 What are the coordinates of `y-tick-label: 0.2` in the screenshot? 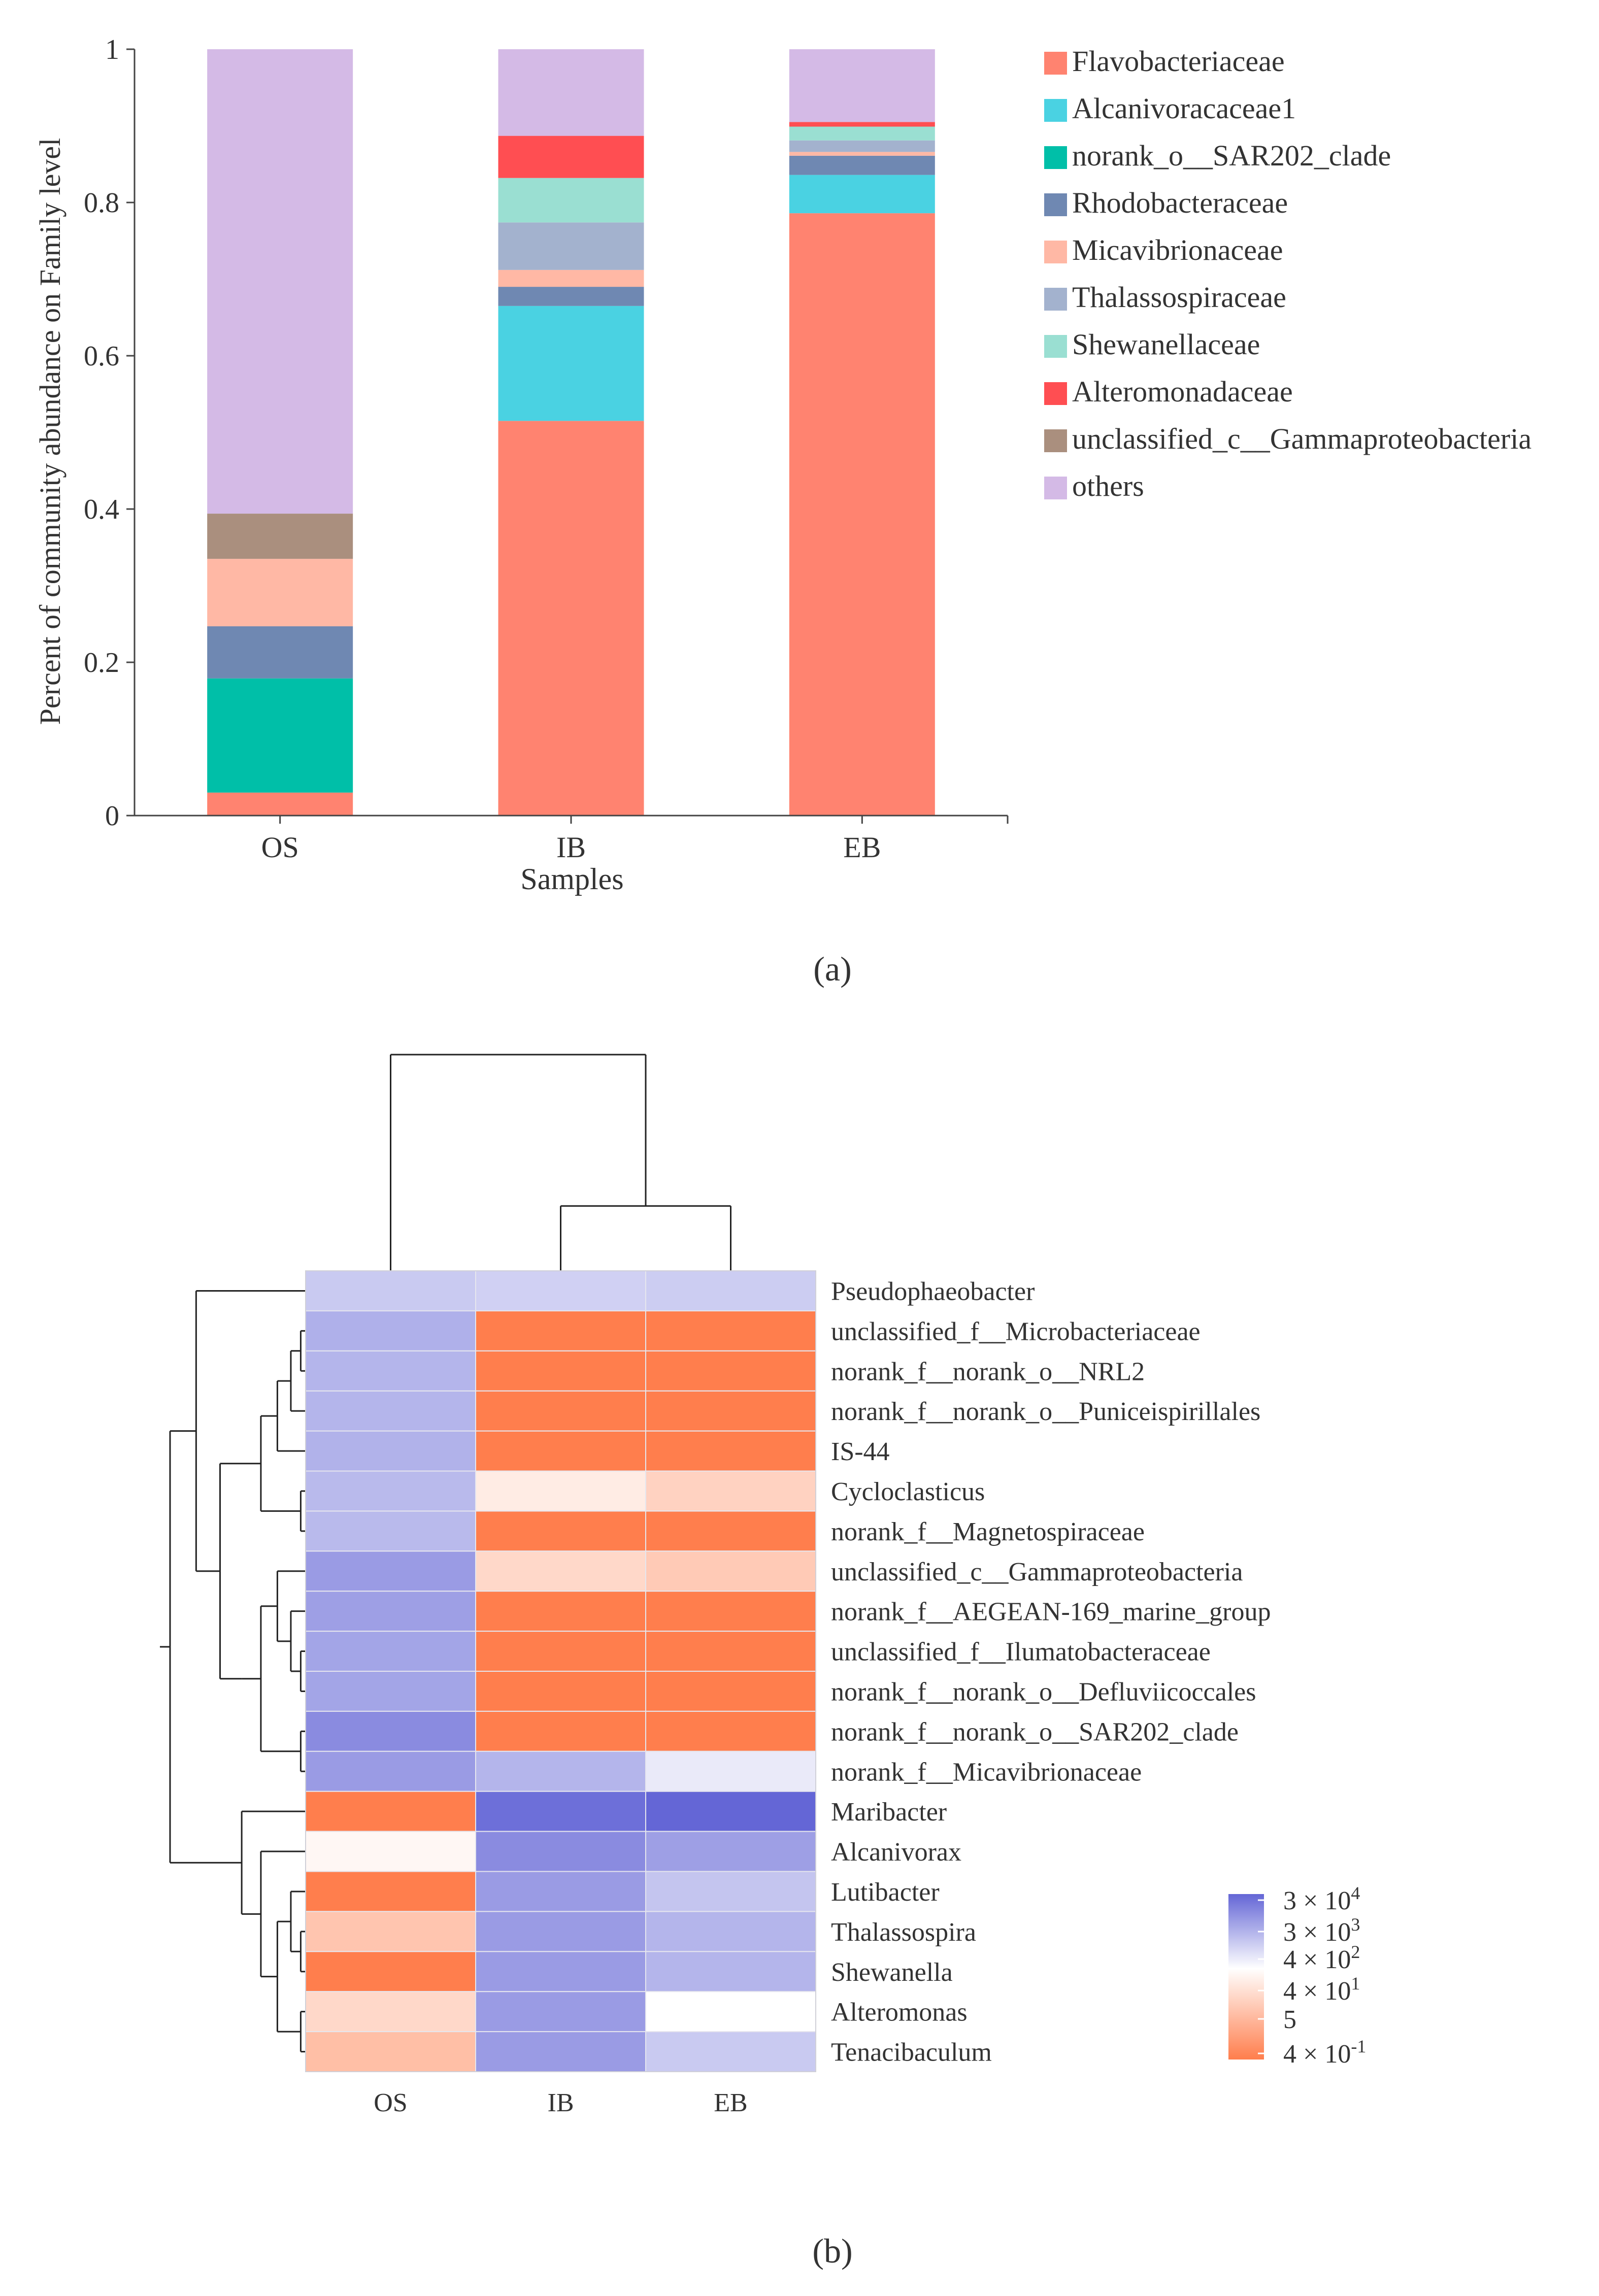 It's located at (101, 663).